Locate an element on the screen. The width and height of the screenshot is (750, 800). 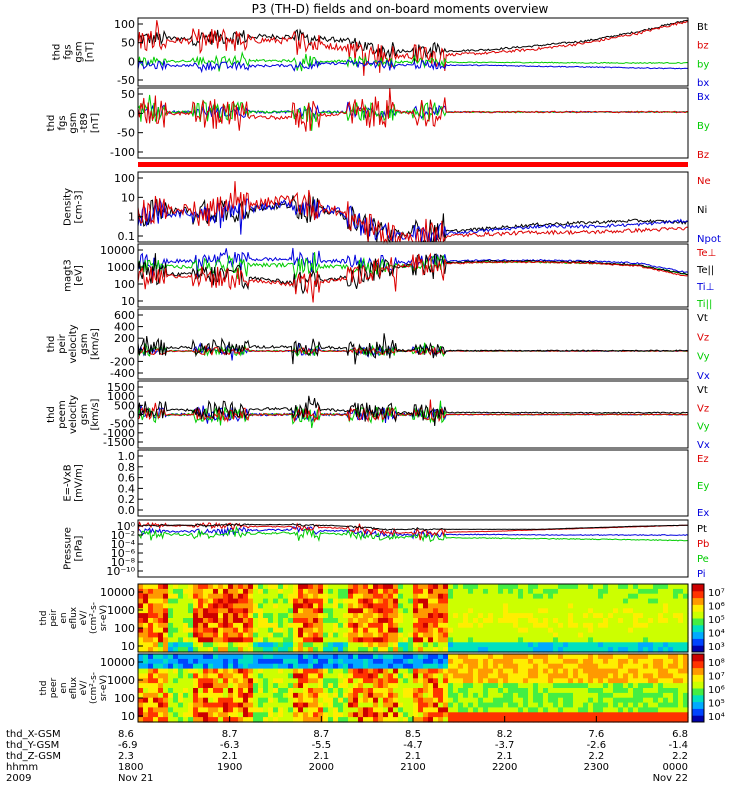
y-tick-label: 100 is located at coordinates (124, 628).